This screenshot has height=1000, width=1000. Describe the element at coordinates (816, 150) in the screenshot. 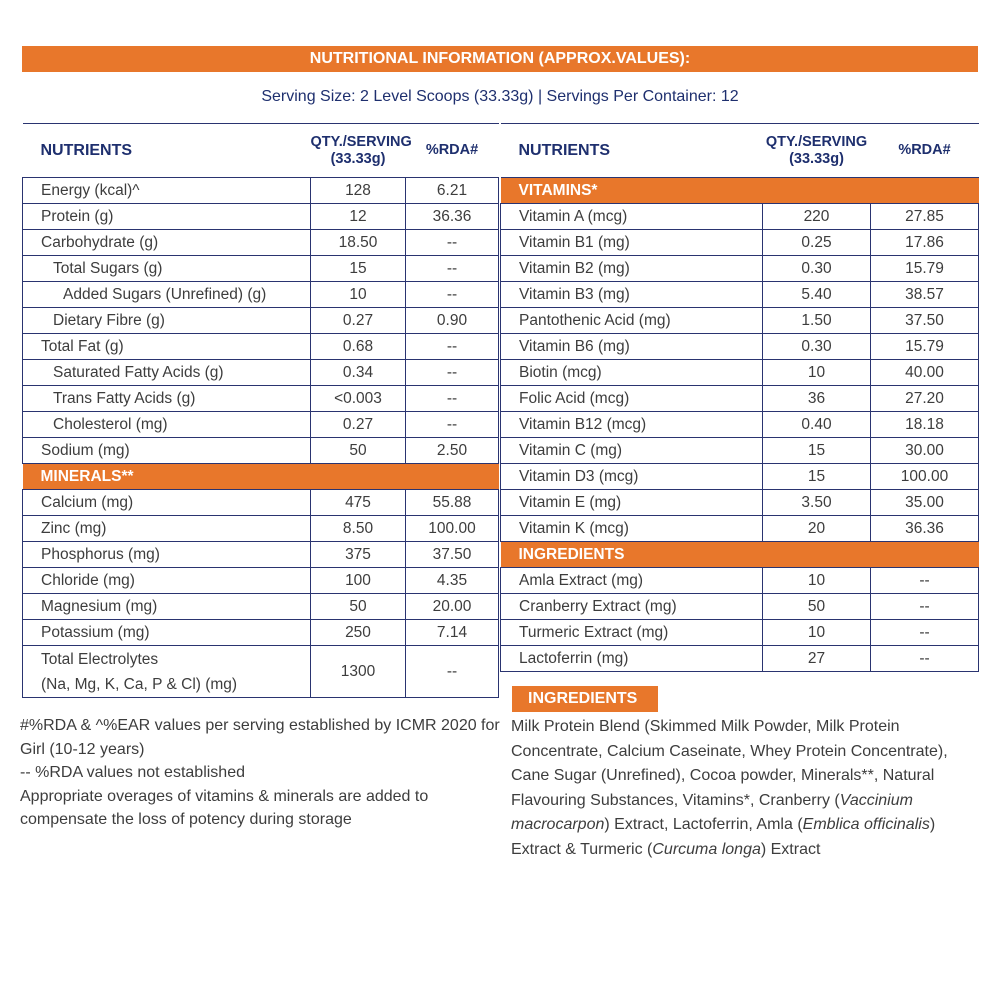

I see `header-qty: QTY./SERVING (33.33g)` at that location.